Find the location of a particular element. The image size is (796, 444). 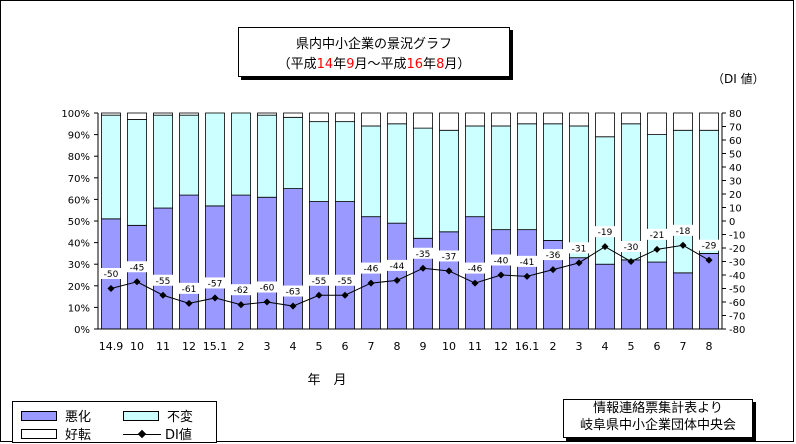

left-tick-label: 30% is located at coordinates (79, 265).